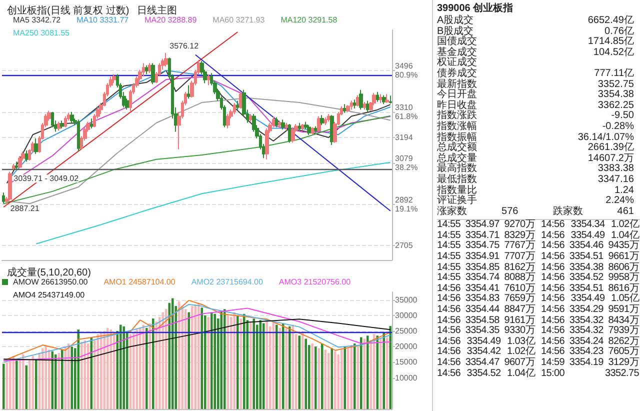 The width and height of the screenshot is (640, 411). What do you see at coordinates (590, 320) in the screenshot?
I see `text: 14:56 3354.32 8434万` at bounding box center [590, 320].